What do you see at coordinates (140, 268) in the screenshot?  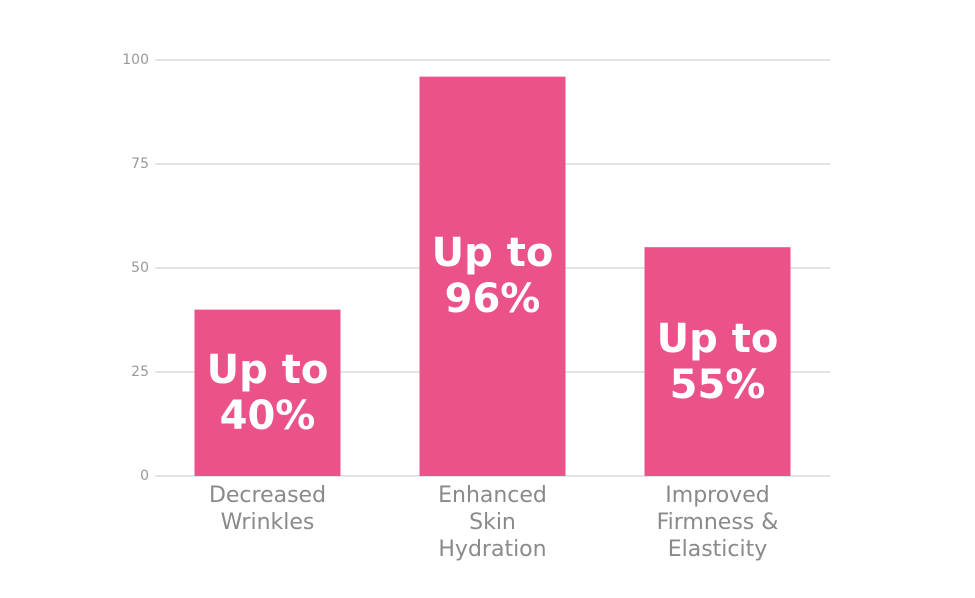 I see `y-tick-label: 50` at bounding box center [140, 268].